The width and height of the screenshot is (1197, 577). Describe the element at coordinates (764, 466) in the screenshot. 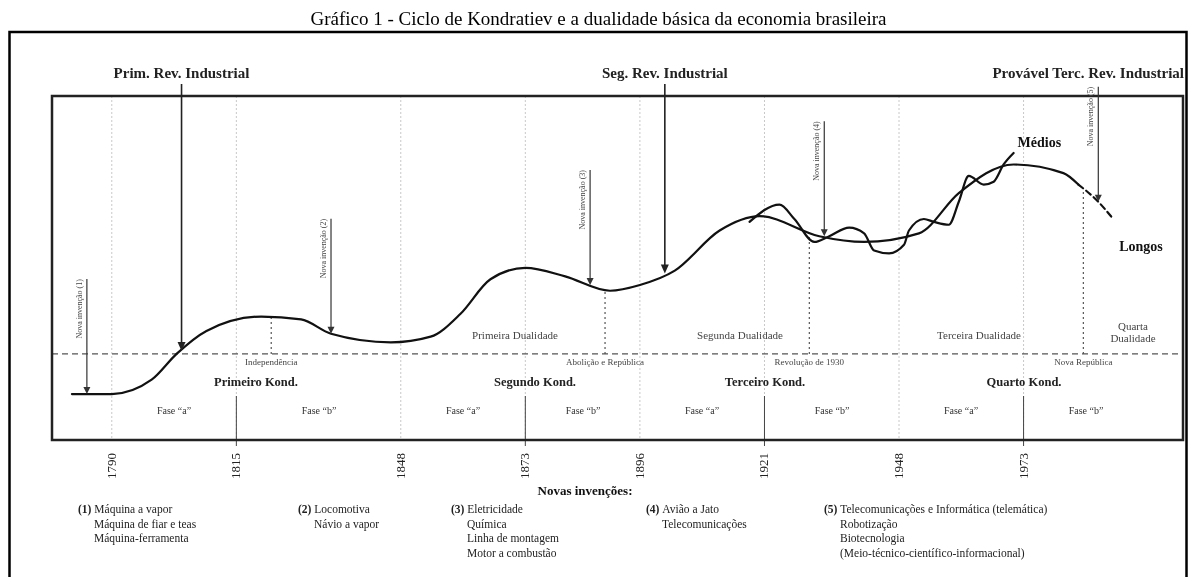

I see `x-tick-label: 1921` at that location.